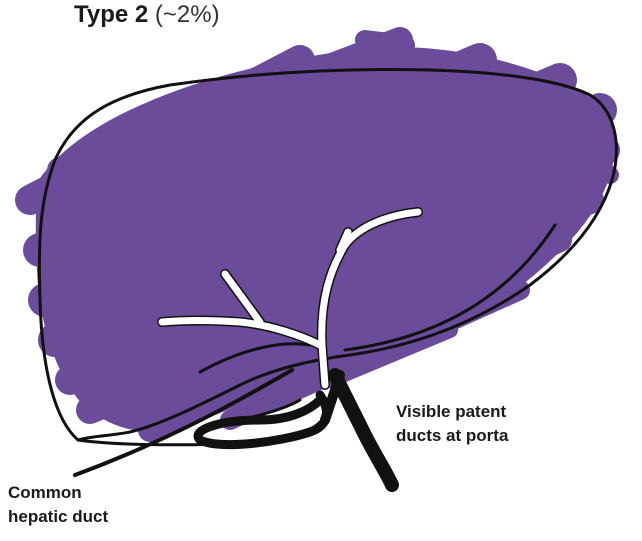  I want to click on label-patent-ducts: Visible patent ducts at porta, so click(452, 424).